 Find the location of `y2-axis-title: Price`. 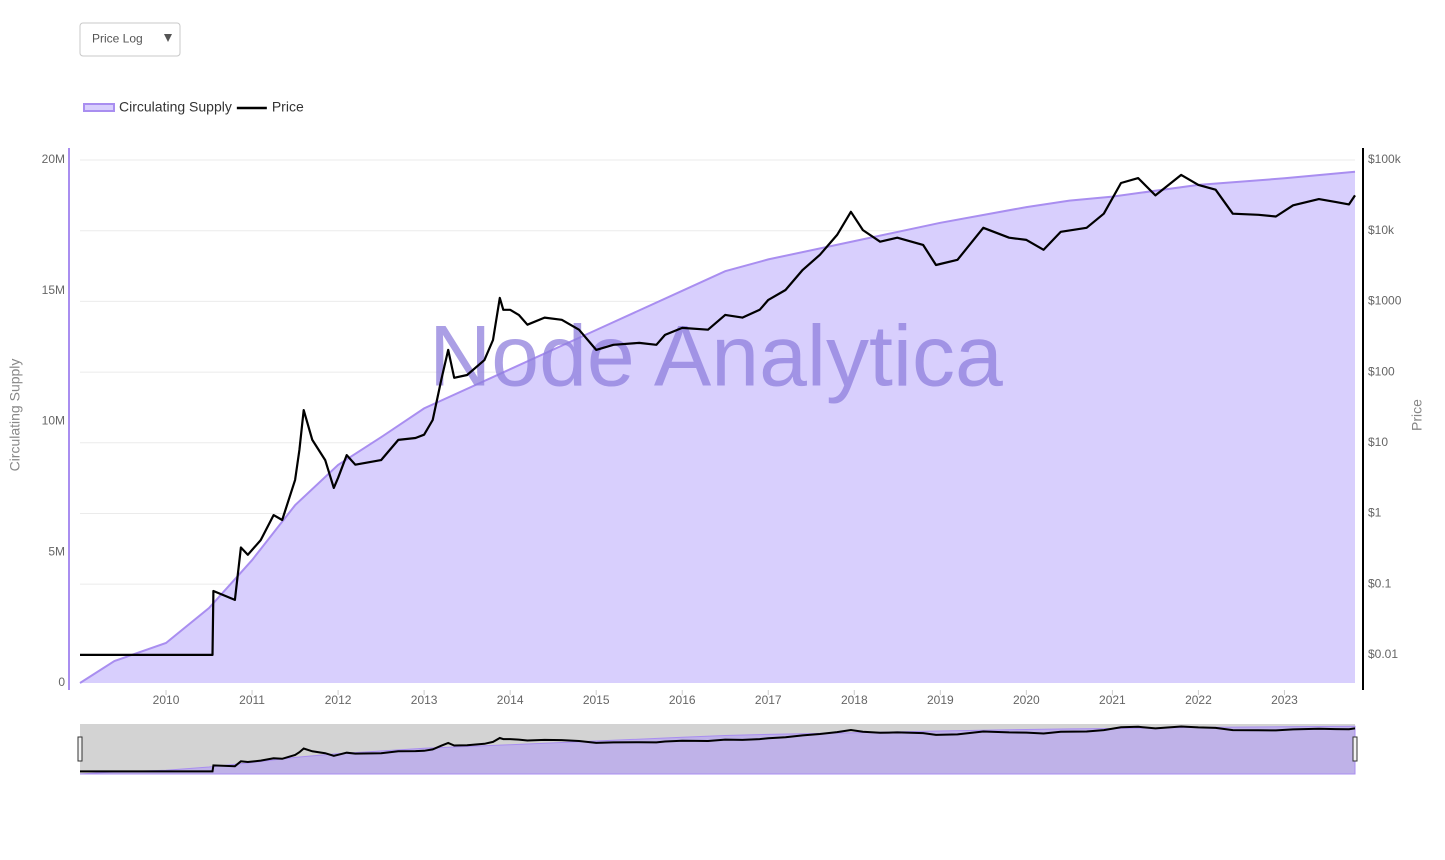

y2-axis-title: Price is located at coordinates (1417, 415).